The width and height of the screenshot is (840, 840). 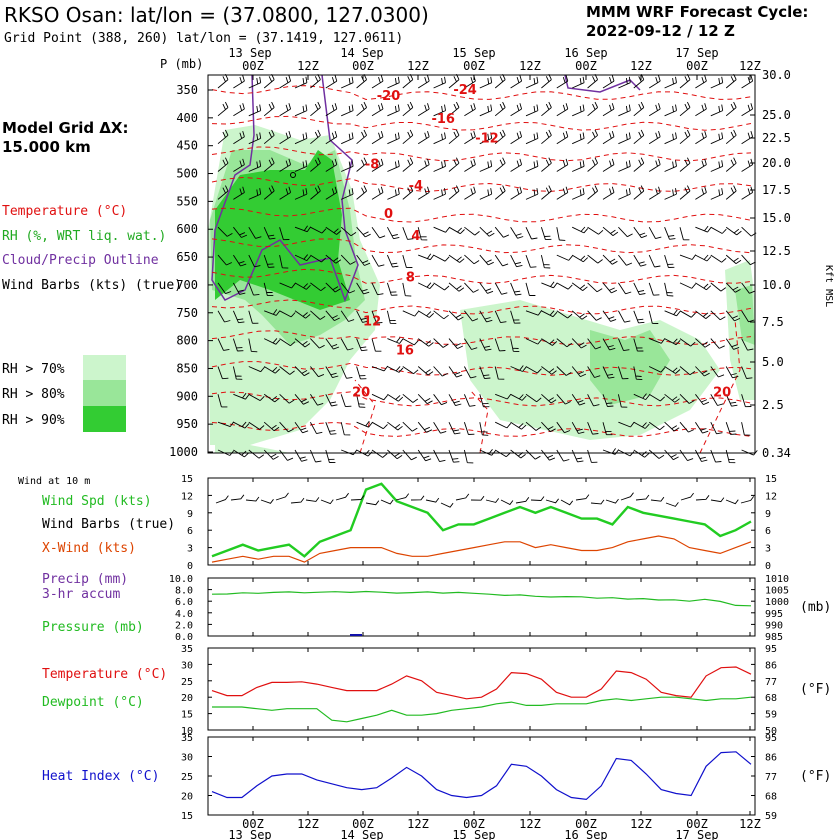 What do you see at coordinates (641, 824) in the screenshot?
I see `x-time-label: 12Z` at bounding box center [641, 824].